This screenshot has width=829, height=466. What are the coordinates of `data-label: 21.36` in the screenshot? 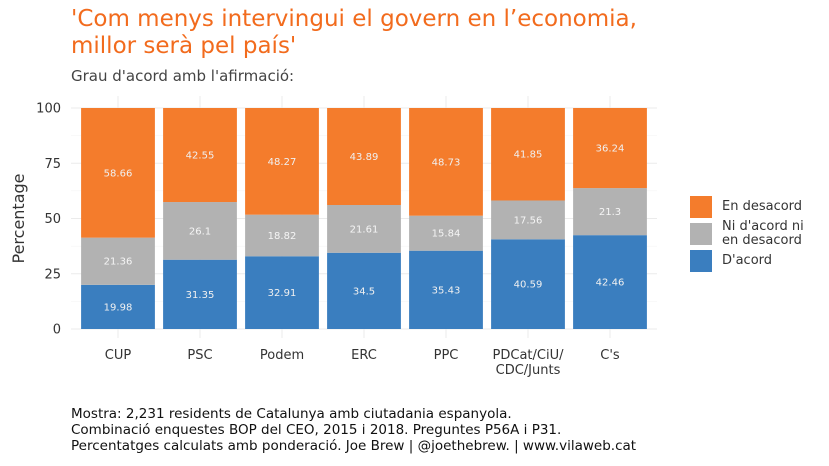 It's located at (118, 262).